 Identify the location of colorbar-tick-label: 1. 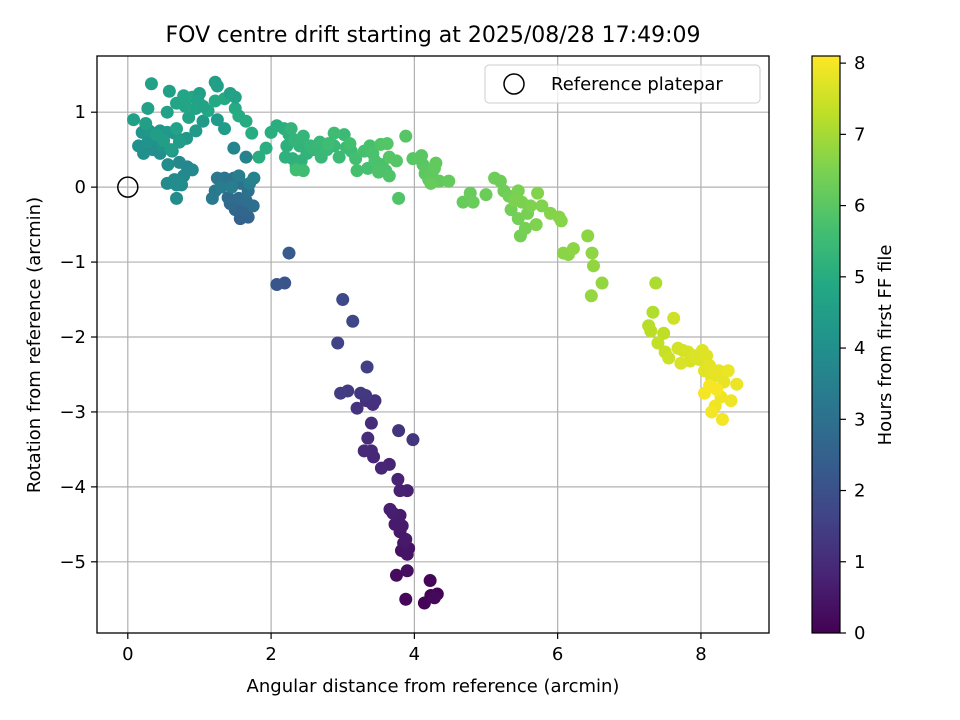
(859, 562).